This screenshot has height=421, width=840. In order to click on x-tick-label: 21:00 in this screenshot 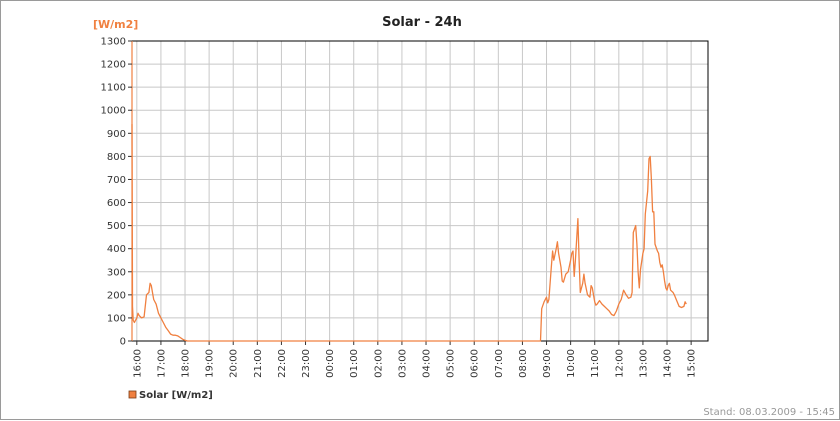, I will do `click(258, 363)`.